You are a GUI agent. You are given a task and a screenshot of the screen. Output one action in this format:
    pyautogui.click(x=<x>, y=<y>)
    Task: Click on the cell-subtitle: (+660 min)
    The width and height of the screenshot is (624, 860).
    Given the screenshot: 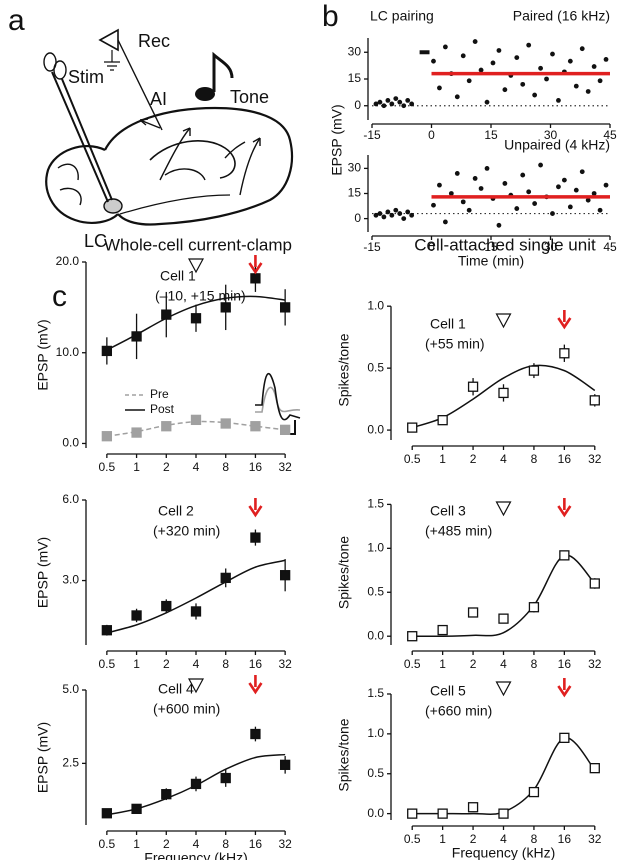 What is the action you would take?
    pyautogui.click(x=458, y=711)
    